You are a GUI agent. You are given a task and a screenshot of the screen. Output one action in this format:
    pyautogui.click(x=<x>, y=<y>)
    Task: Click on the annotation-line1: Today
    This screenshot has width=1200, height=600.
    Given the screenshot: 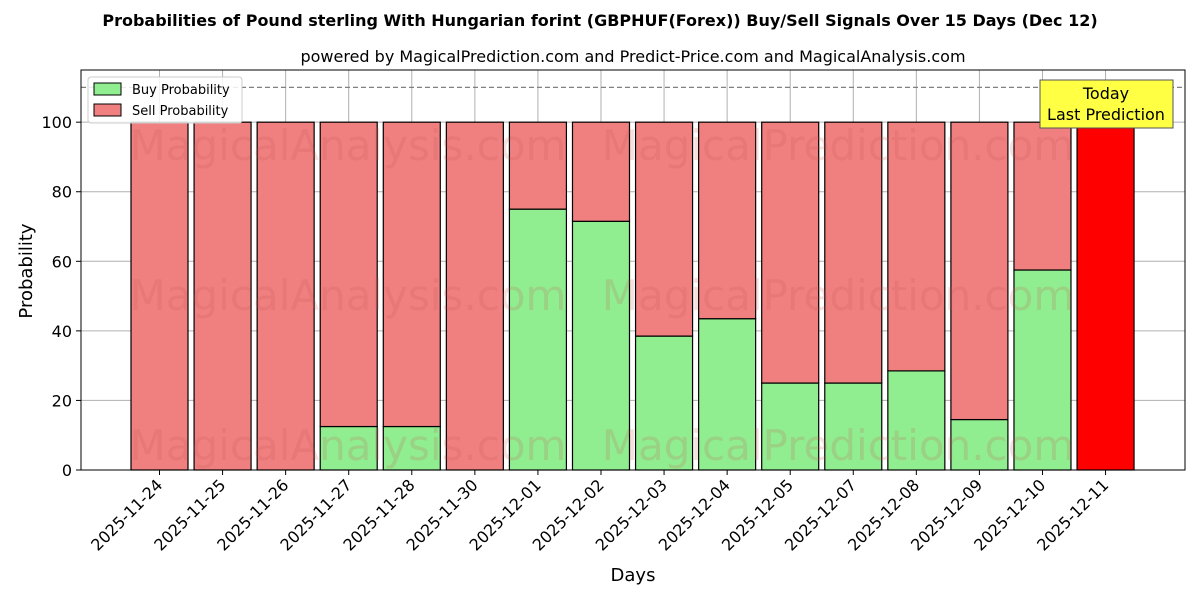 What is the action you would take?
    pyautogui.click(x=1105, y=93)
    